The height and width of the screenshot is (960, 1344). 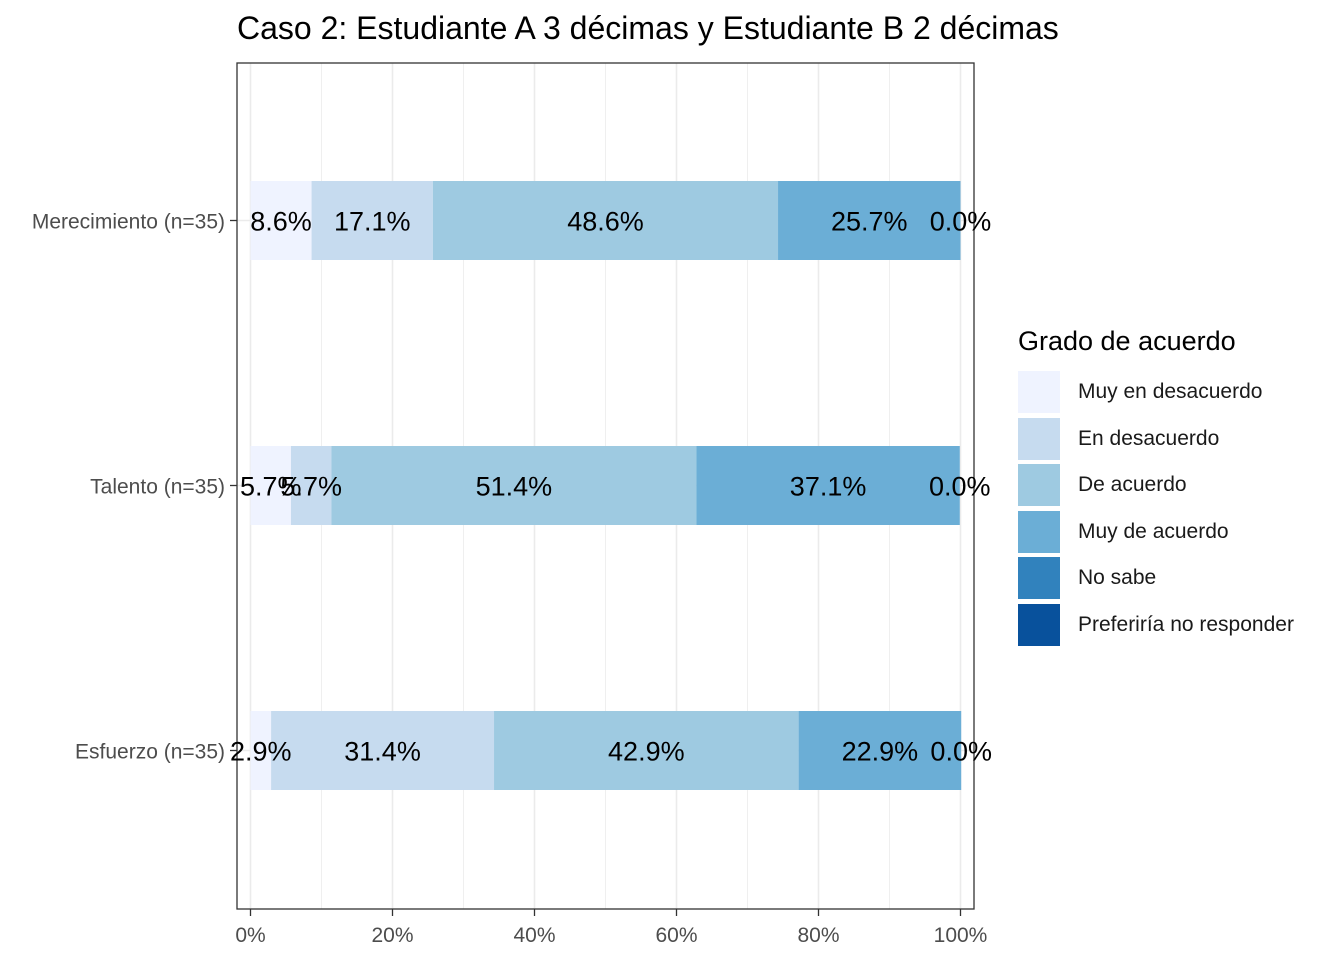 I want to click on legend-label: En desacuerdo, so click(x=1149, y=438).